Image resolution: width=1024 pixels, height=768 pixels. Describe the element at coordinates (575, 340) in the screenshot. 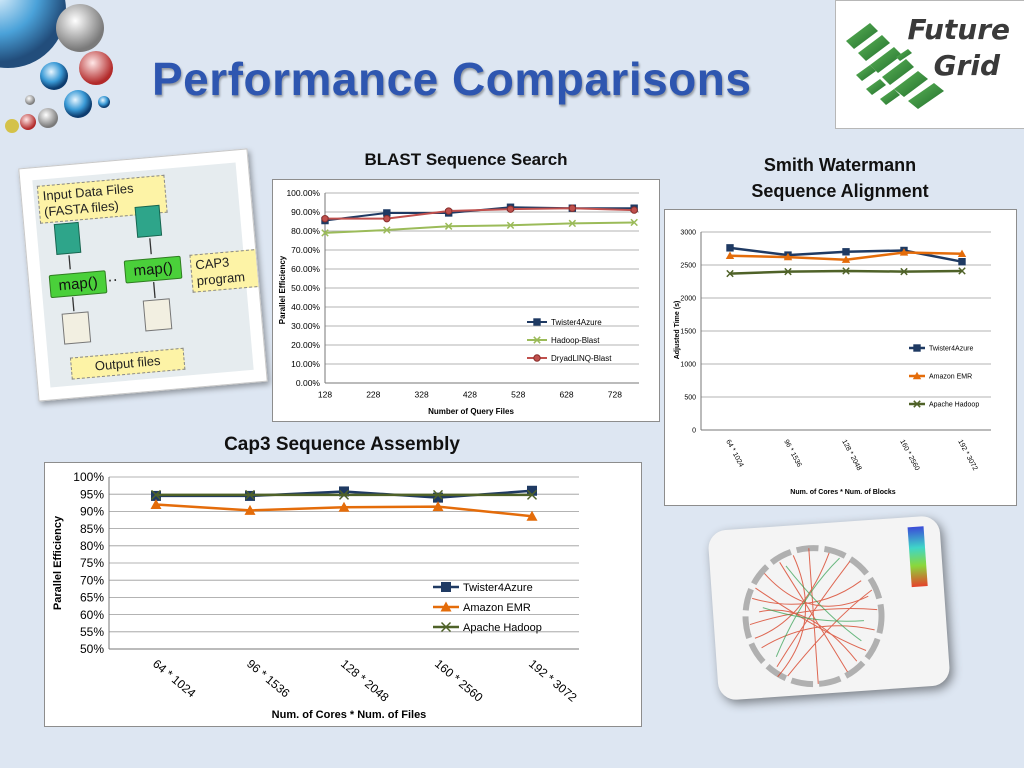

I see `legend-label: Hadoop-Blast` at that location.